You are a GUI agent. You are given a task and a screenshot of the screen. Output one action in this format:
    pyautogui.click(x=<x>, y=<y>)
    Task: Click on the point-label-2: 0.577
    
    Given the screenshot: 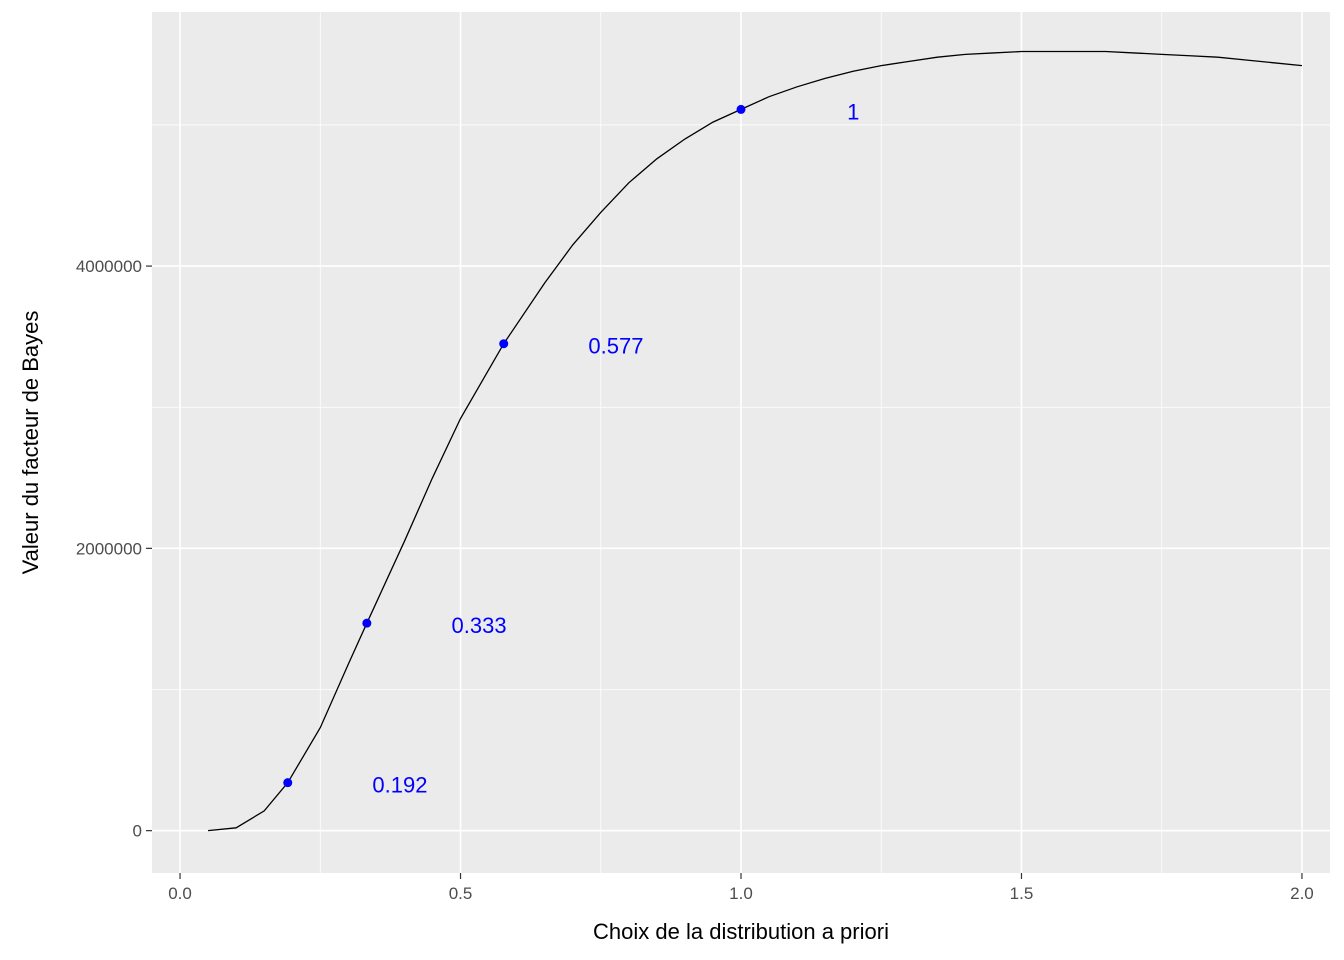 What is the action you would take?
    pyautogui.click(x=615, y=346)
    